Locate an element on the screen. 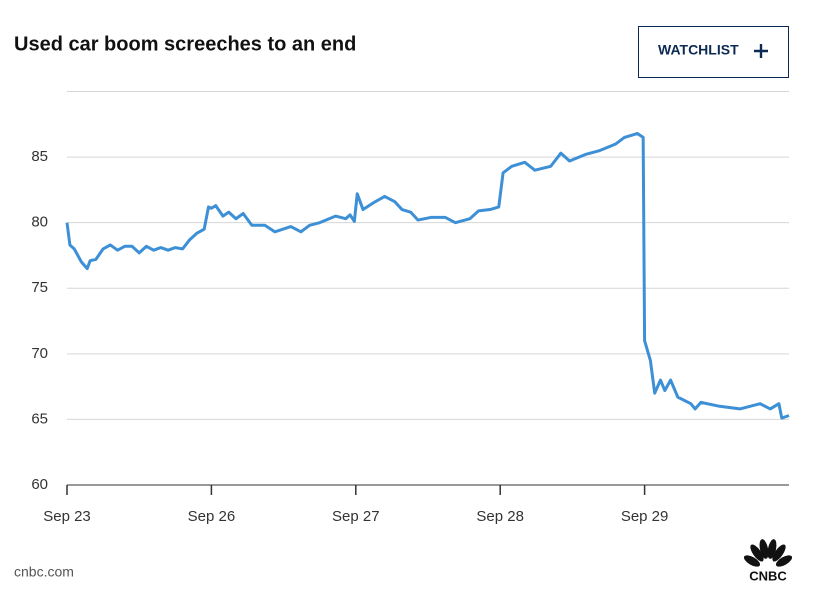 The width and height of the screenshot is (821, 592). footer-source: cnbc.com is located at coordinates (44, 572).